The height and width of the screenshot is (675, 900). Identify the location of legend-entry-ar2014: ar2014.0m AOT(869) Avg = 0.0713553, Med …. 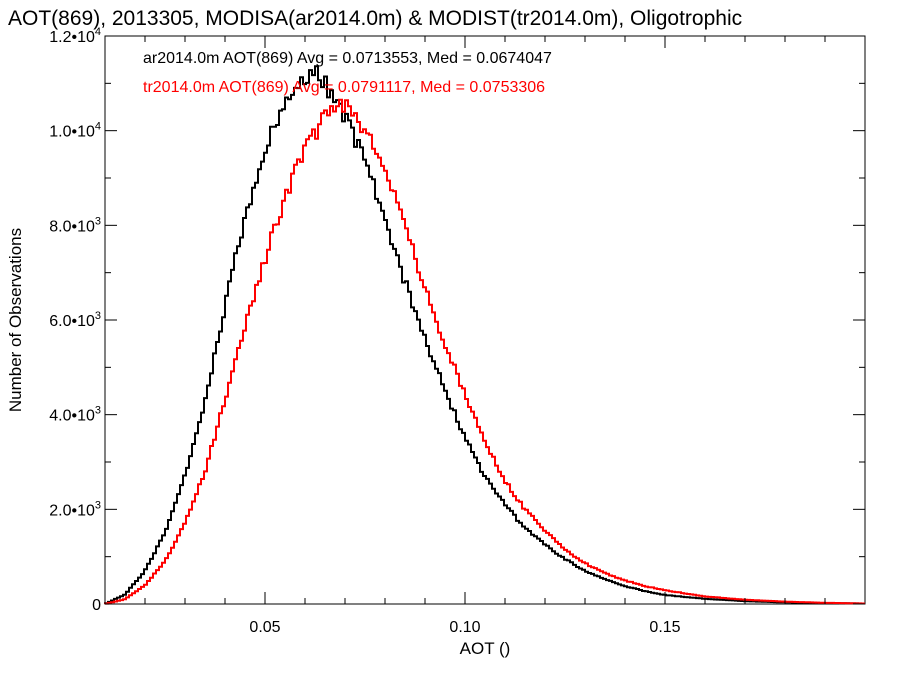
(347, 58).